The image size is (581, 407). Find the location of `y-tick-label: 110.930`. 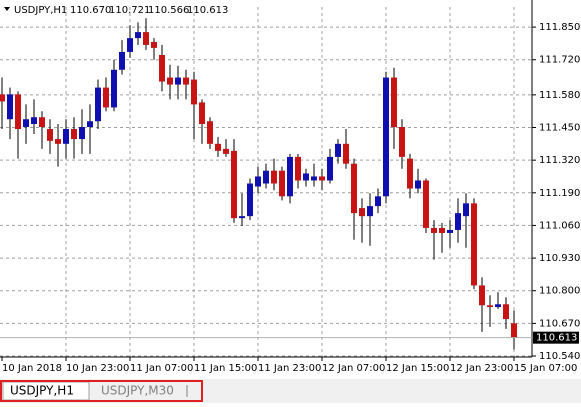

y-tick-label: 110.930 is located at coordinates (559, 258).